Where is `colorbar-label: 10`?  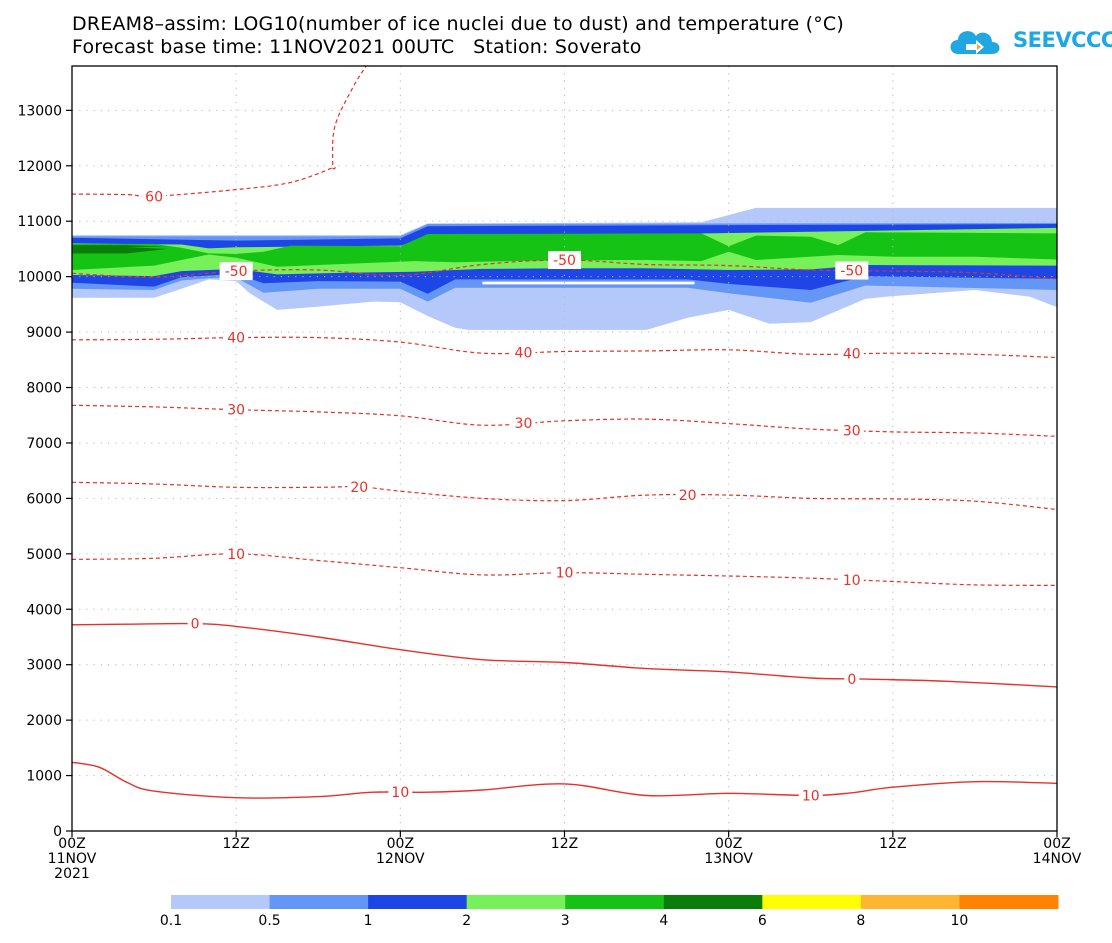 colorbar-label: 10 is located at coordinates (960, 921).